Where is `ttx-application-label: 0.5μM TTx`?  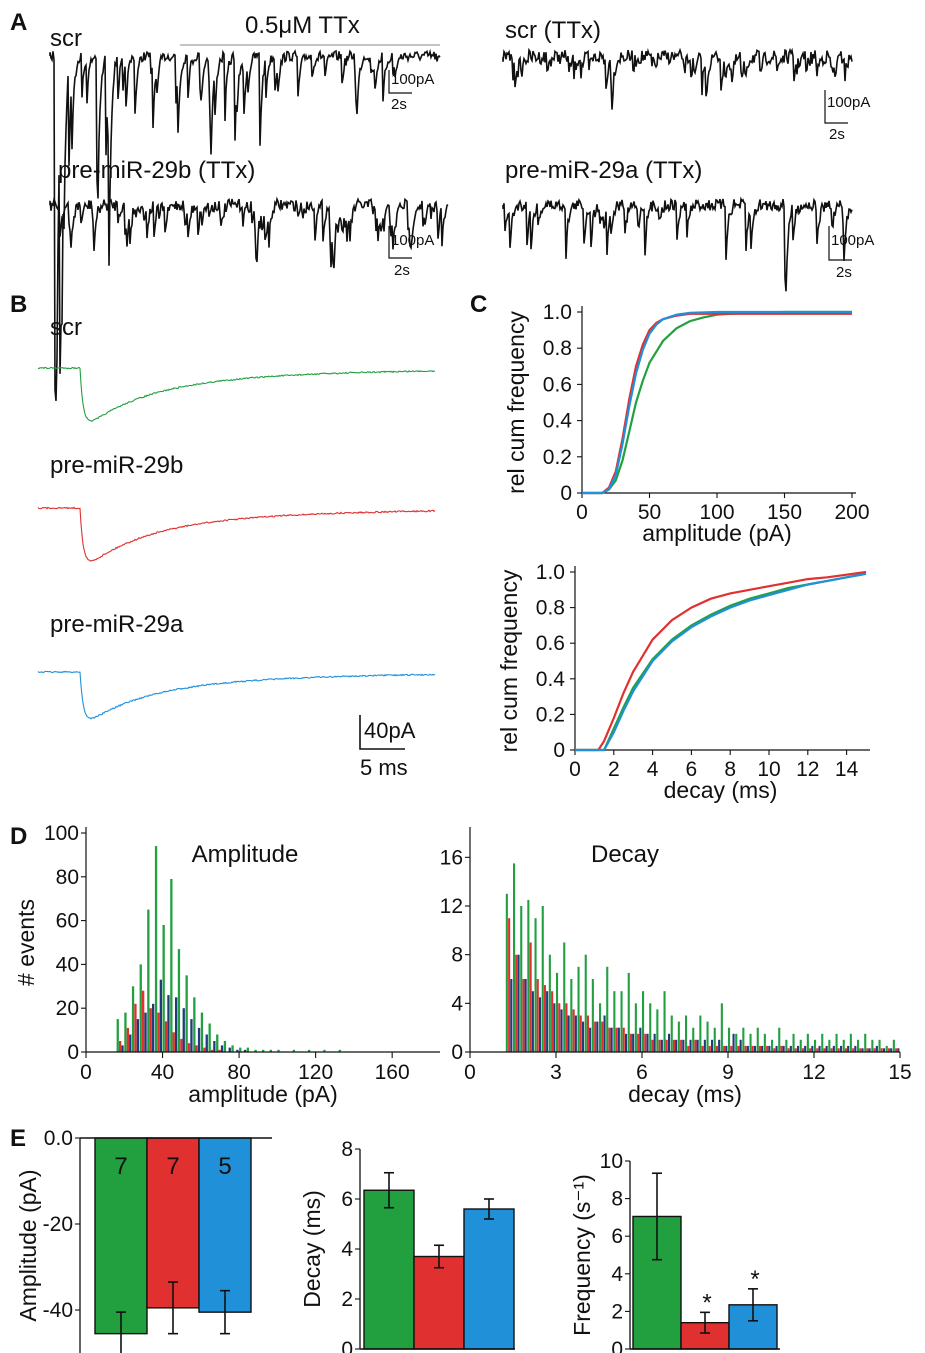
ttx-application-label: 0.5μM TTx is located at coordinates (302, 25).